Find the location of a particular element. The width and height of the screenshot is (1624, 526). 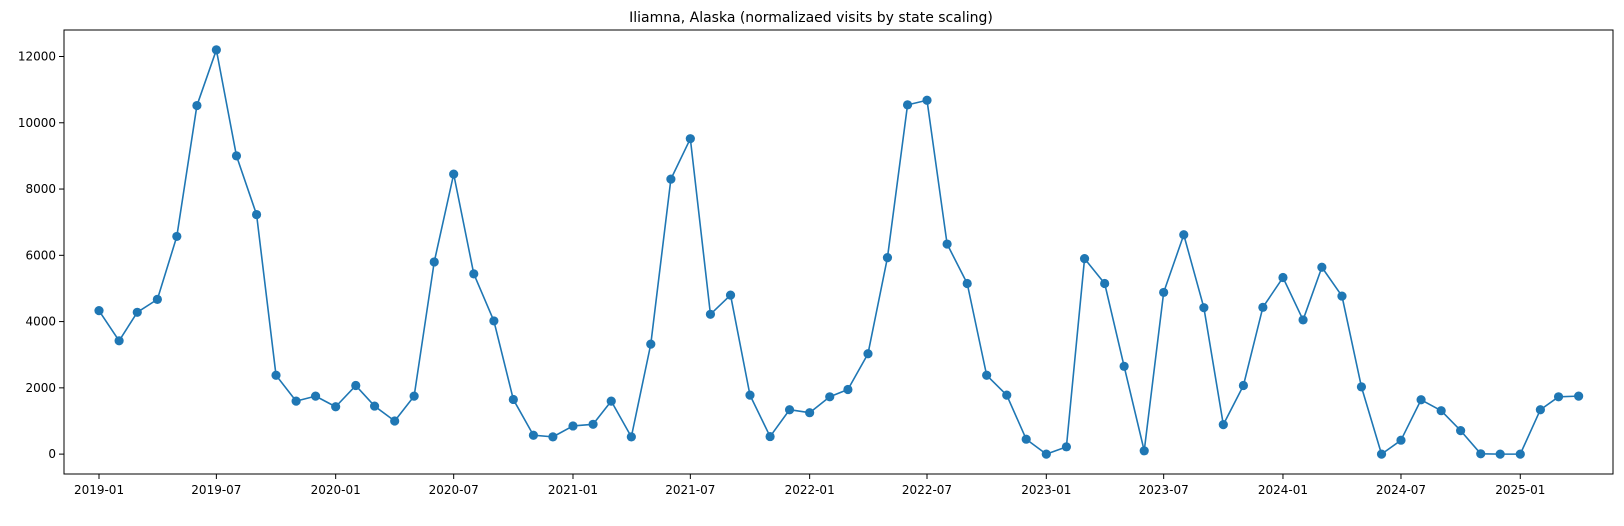

y-tick-label: 6000 is located at coordinates (40, 255).